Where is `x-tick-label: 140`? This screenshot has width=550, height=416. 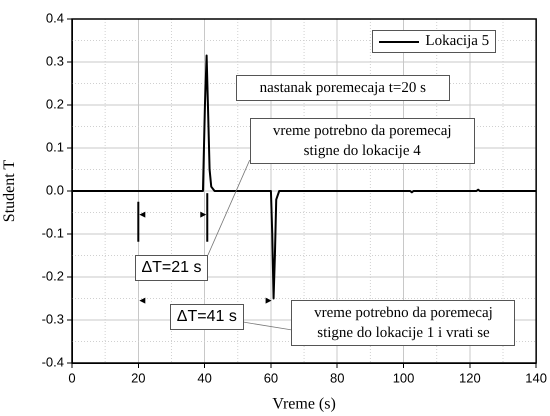
x-tick-label: 140 is located at coordinates (536, 378).